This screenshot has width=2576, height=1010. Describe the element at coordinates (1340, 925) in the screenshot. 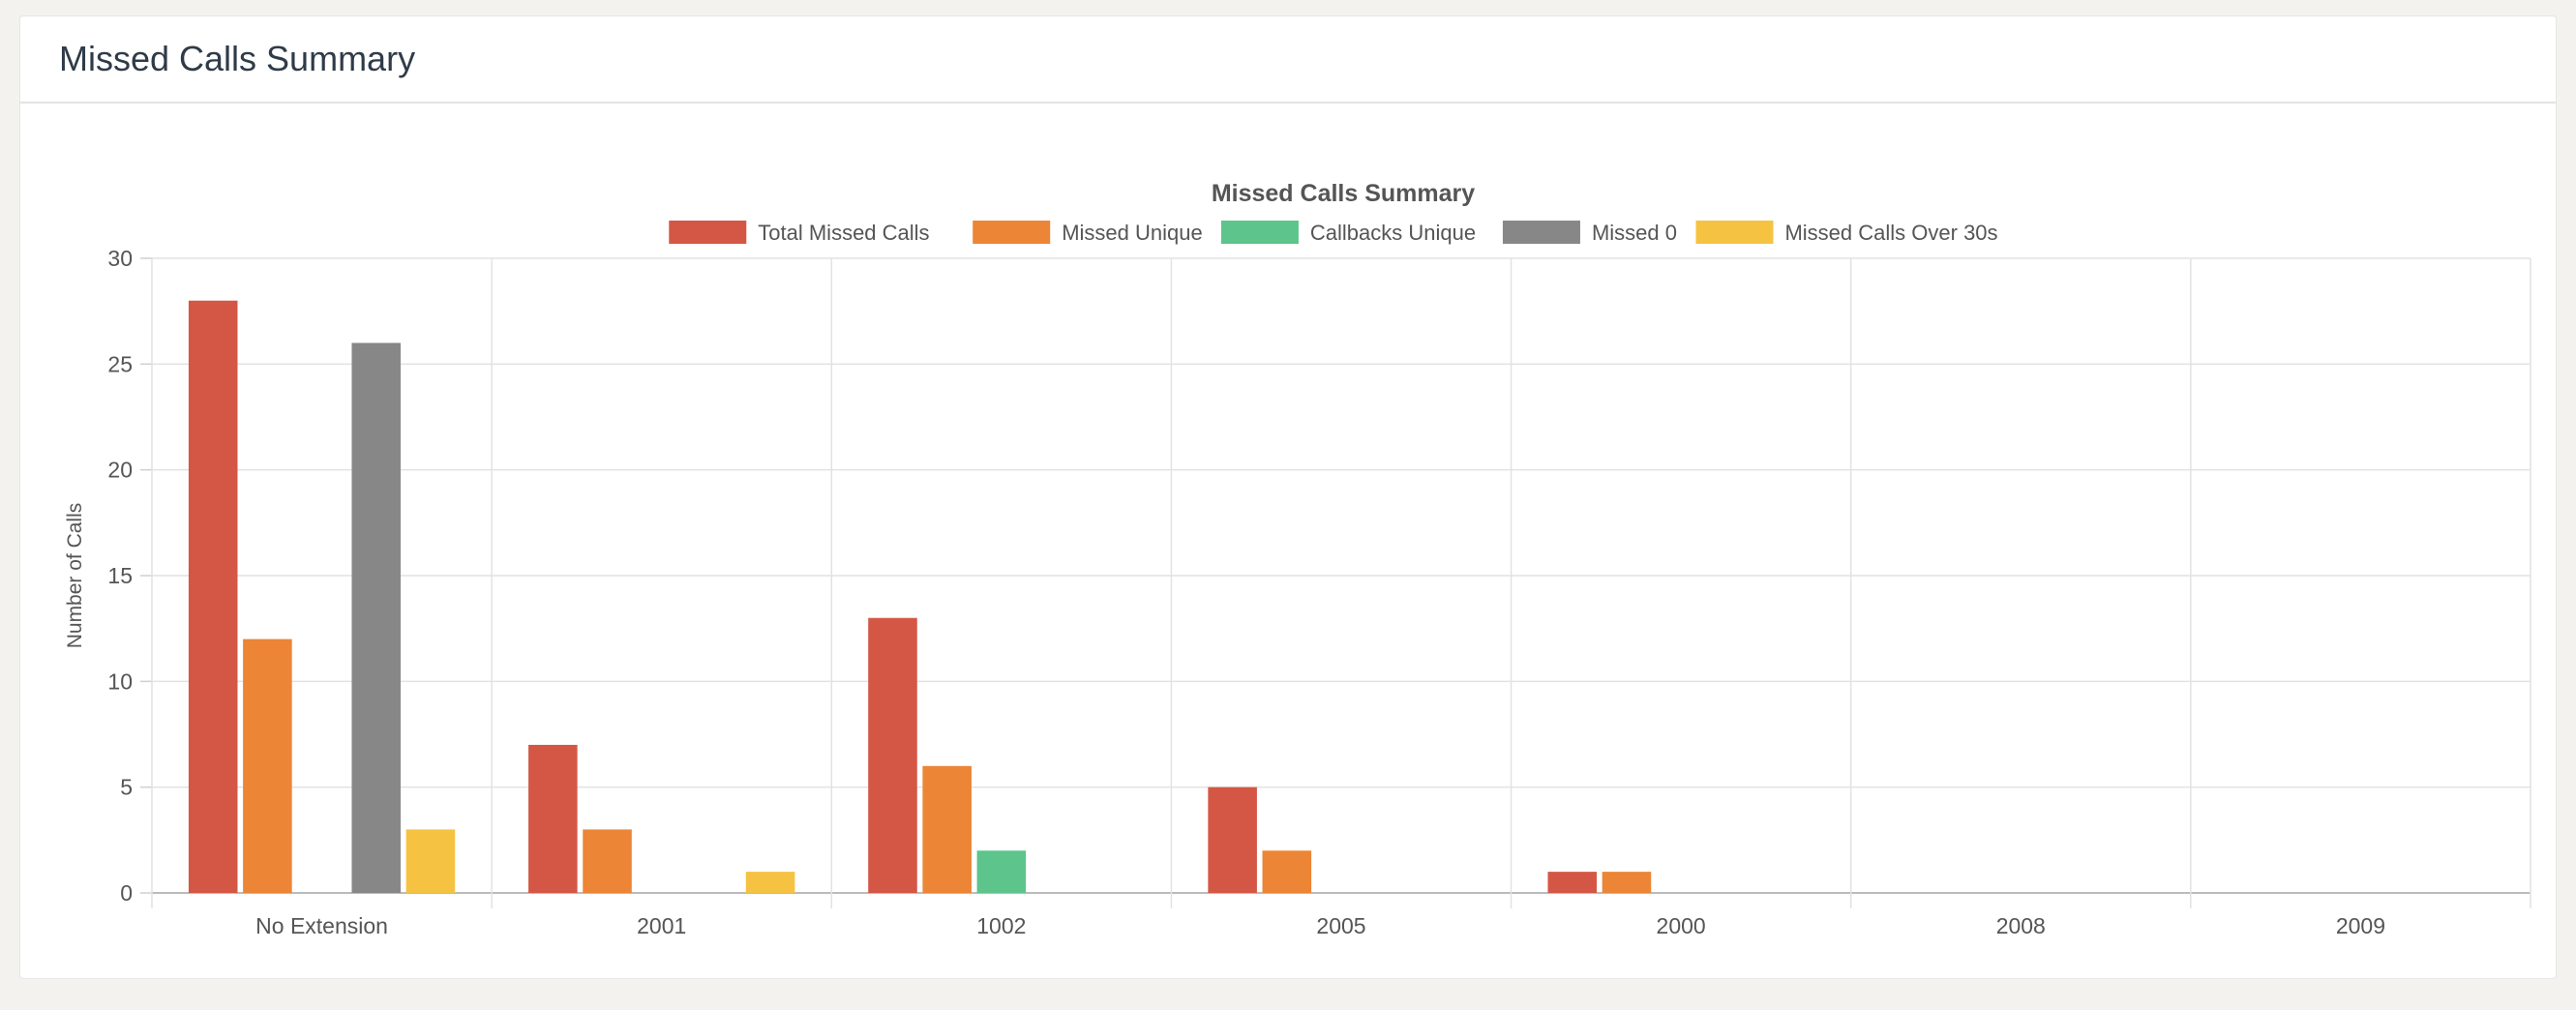

I see `x-tick-label-3: 2005` at that location.